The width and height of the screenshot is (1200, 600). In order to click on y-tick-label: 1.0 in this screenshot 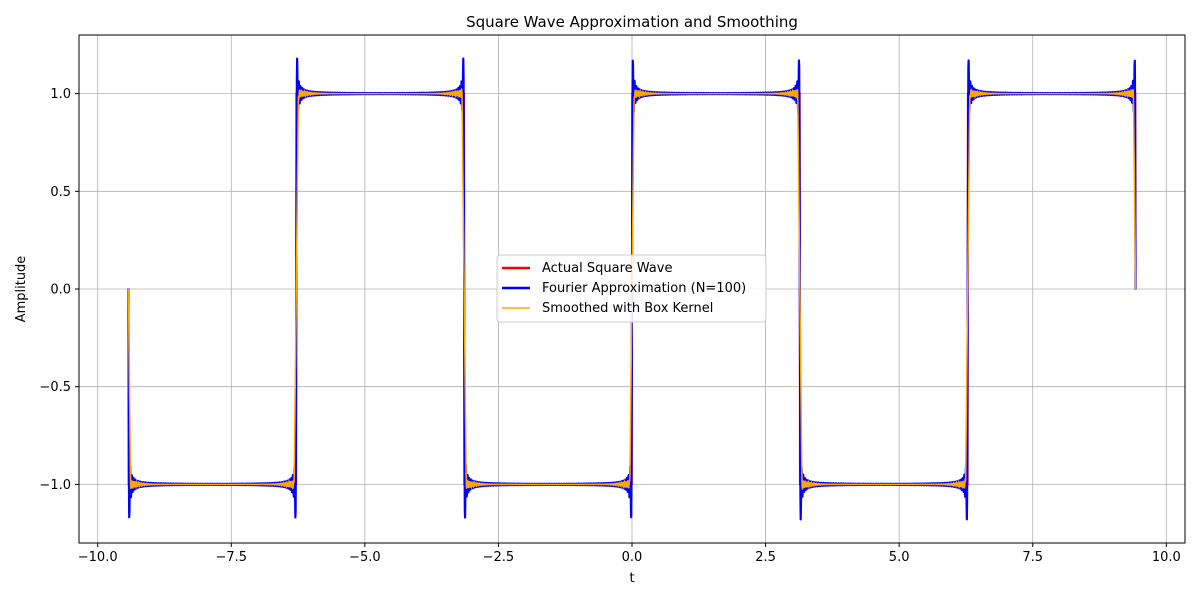, I will do `click(60, 94)`.